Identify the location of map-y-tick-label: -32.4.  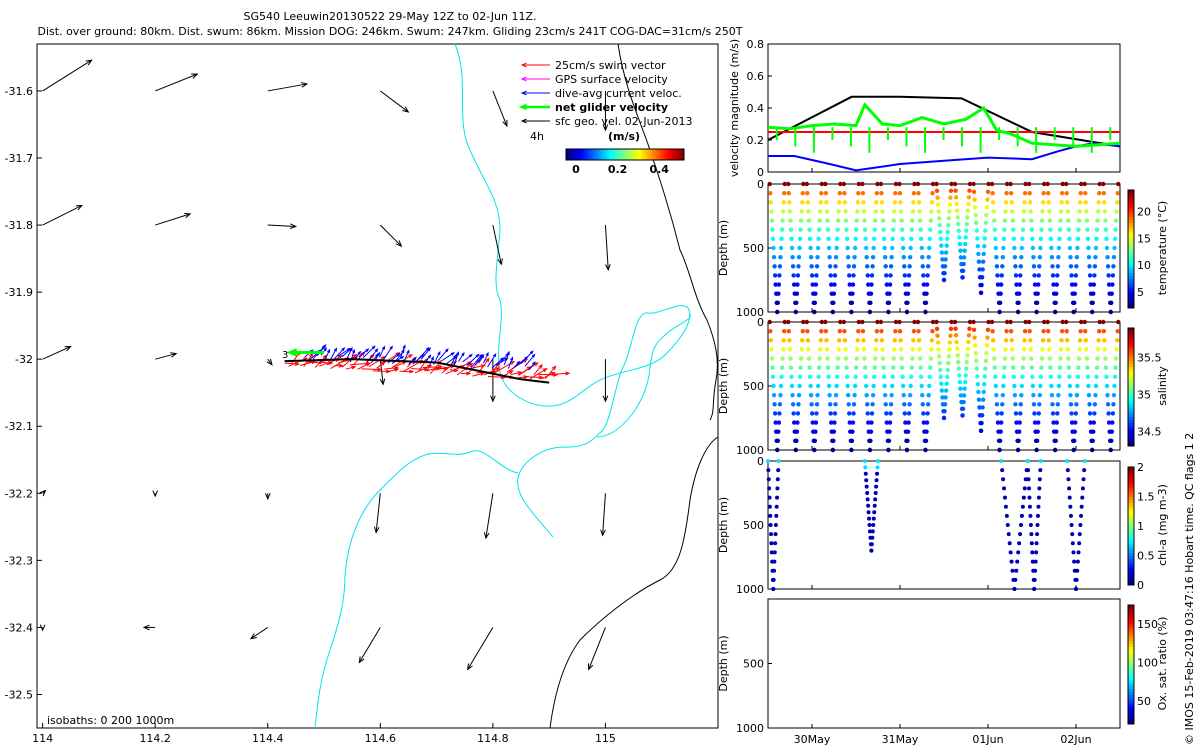
(19, 627).